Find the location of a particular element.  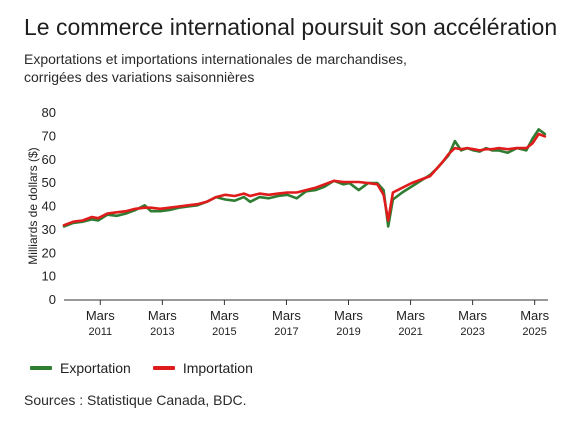

x-tick-year: 2025 is located at coordinates (534, 332).